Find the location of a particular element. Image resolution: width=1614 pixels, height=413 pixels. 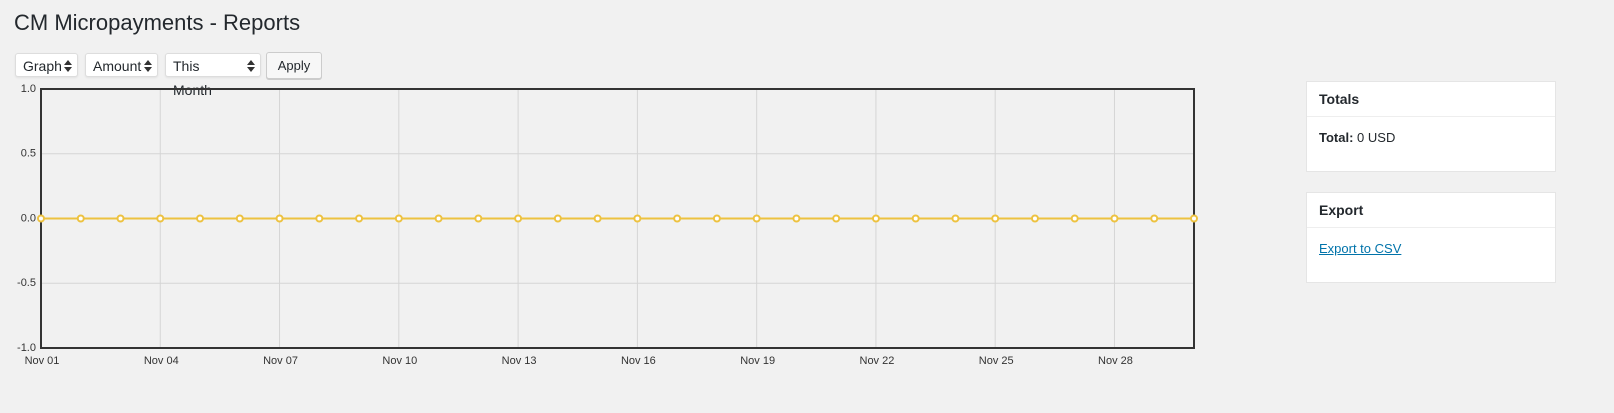

totals-box: Totals Total: 0 USD is located at coordinates (1431, 126).